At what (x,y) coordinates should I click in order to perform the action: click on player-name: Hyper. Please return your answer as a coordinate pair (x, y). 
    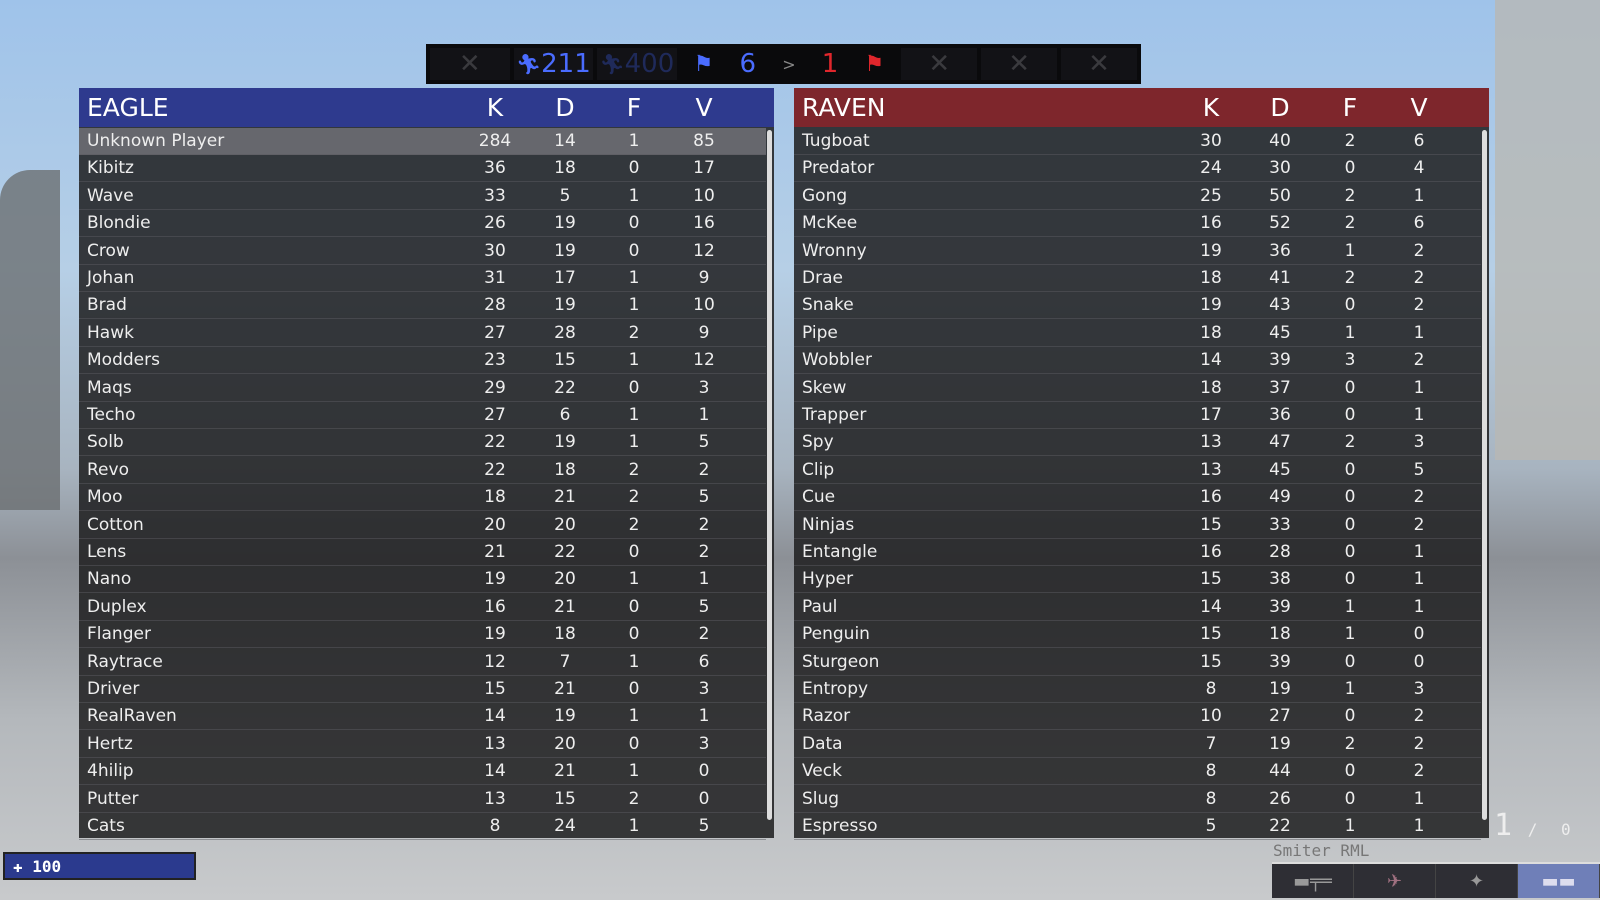
    Looking at the image, I should click on (828, 579).